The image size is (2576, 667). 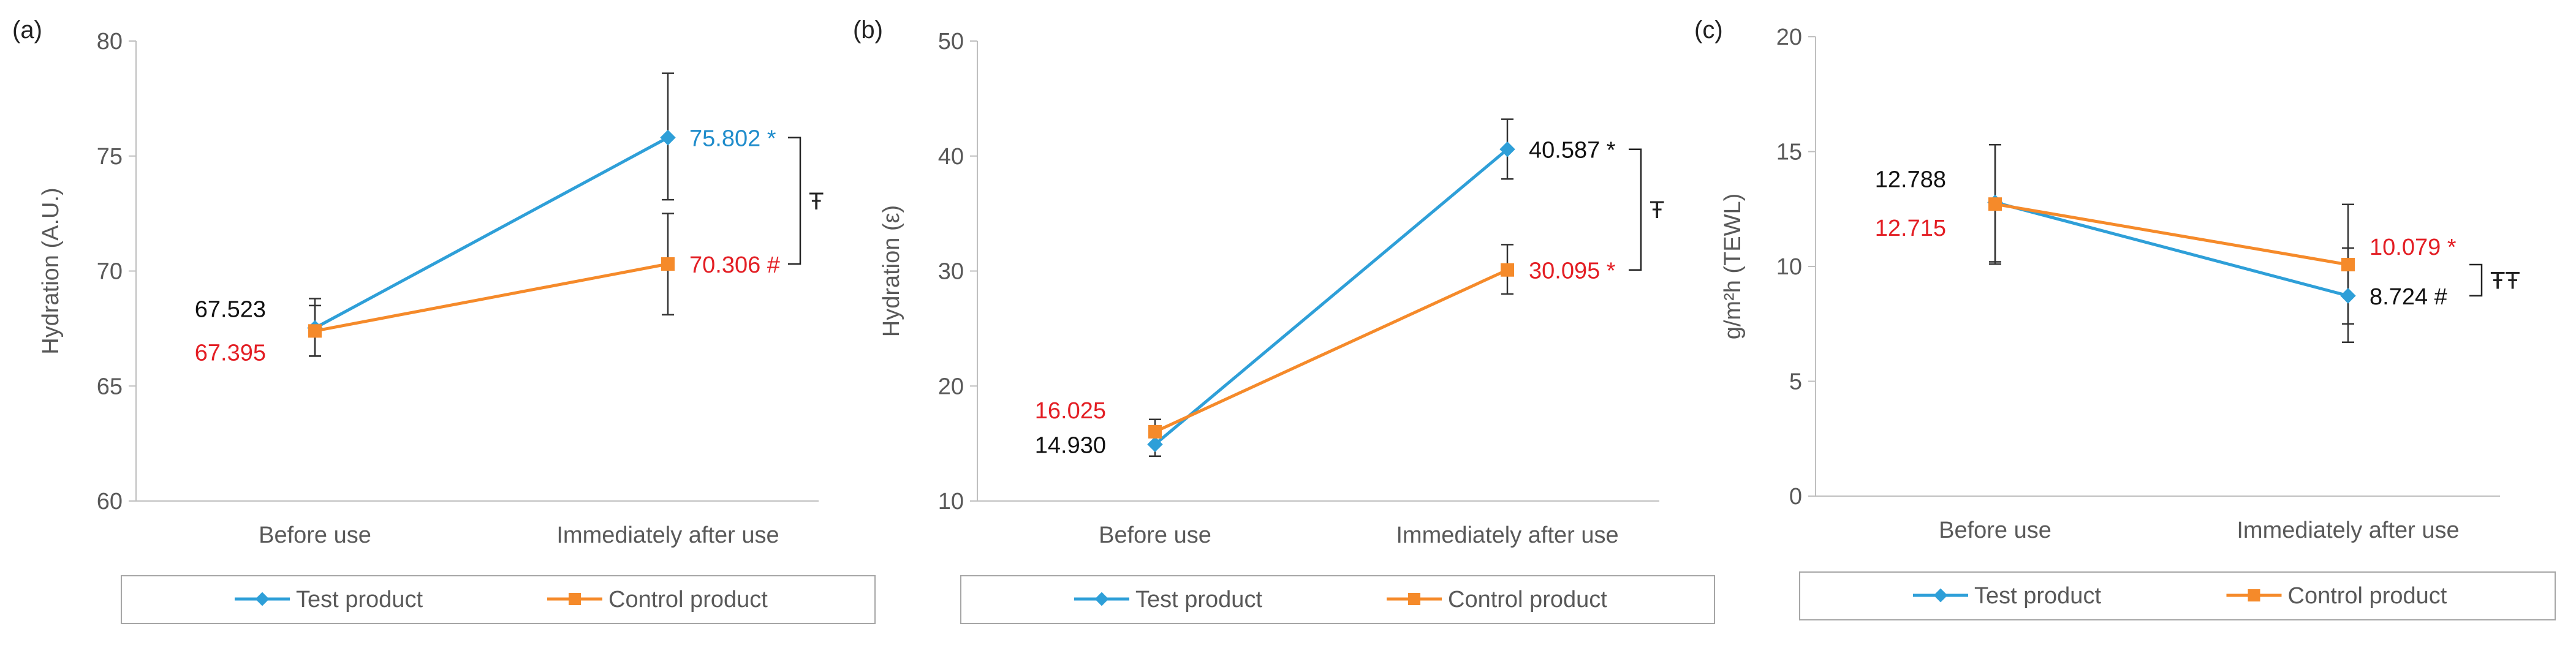 What do you see at coordinates (951, 272) in the screenshot?
I see `y-tick-label: 30` at bounding box center [951, 272].